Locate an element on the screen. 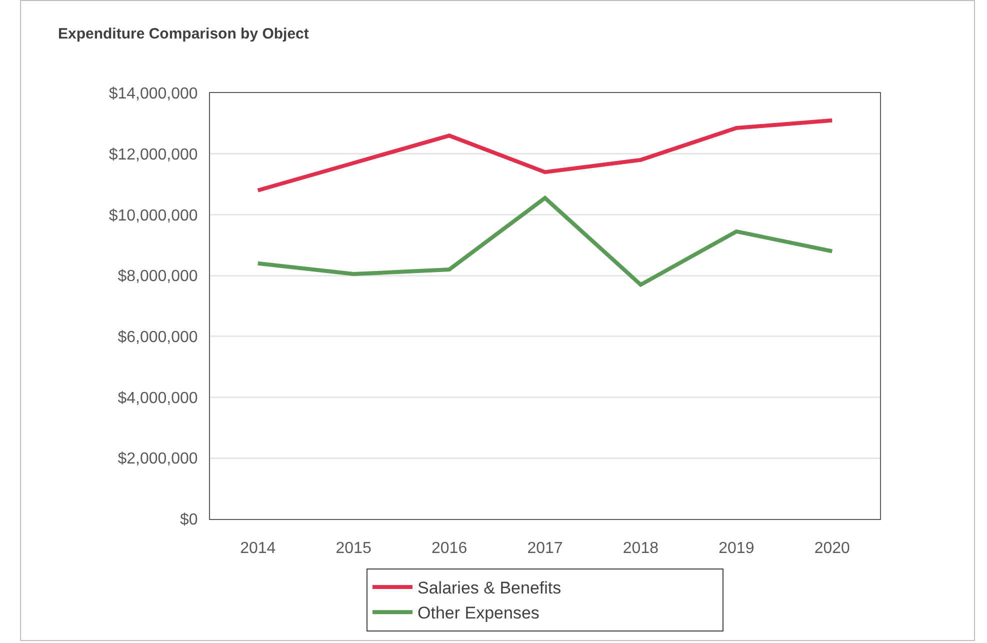 The height and width of the screenshot is (643, 987). y-tick-label: $8,000,000 is located at coordinates (158, 277).